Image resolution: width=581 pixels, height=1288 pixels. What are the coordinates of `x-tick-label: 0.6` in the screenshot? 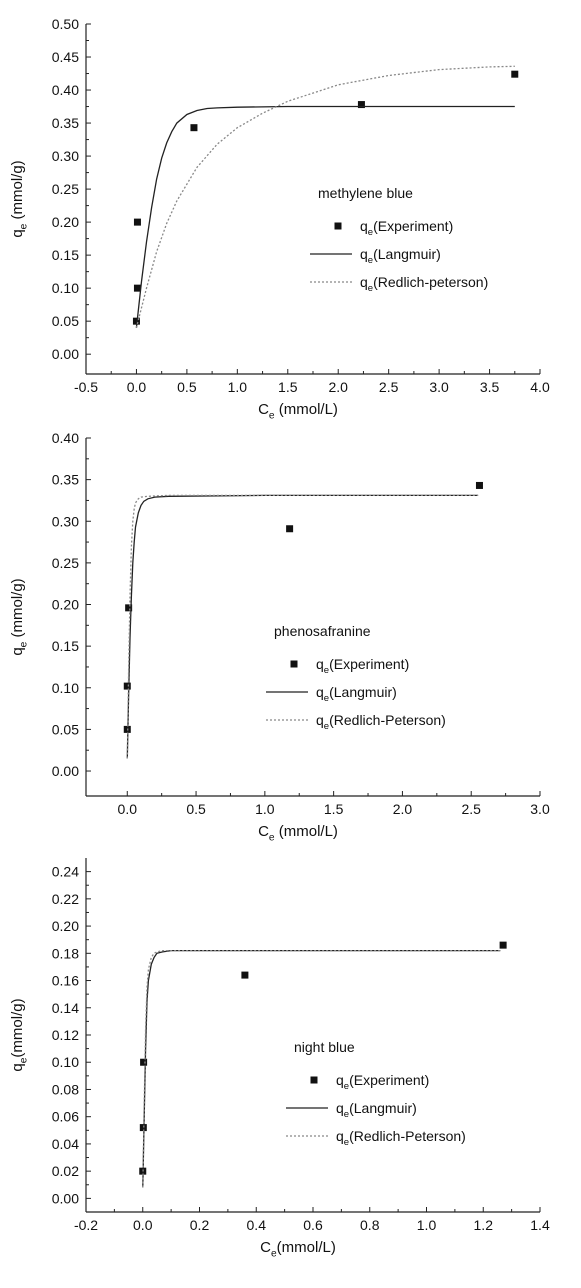 It's located at (313, 1225).